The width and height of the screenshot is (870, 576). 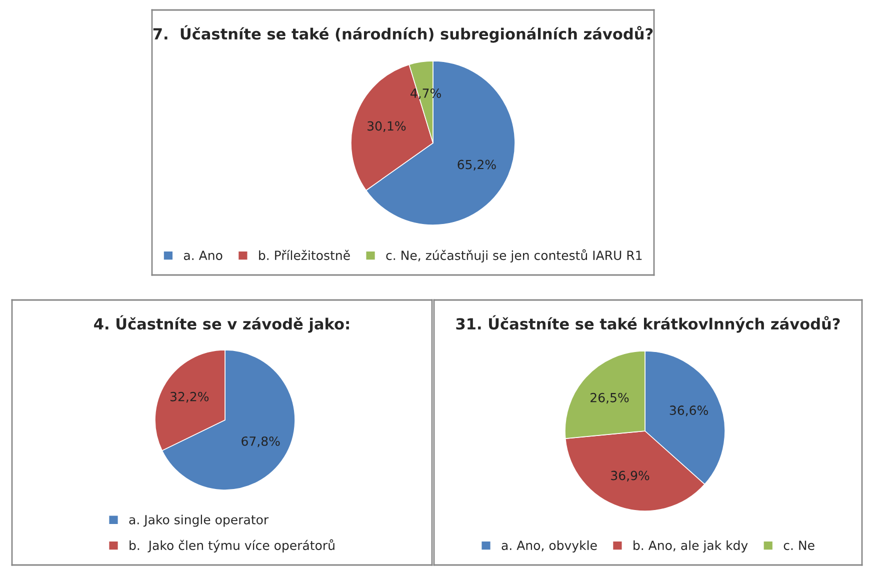 What do you see at coordinates (304, 255) in the screenshot?
I see `legend-label: b. Příležitostně` at bounding box center [304, 255].